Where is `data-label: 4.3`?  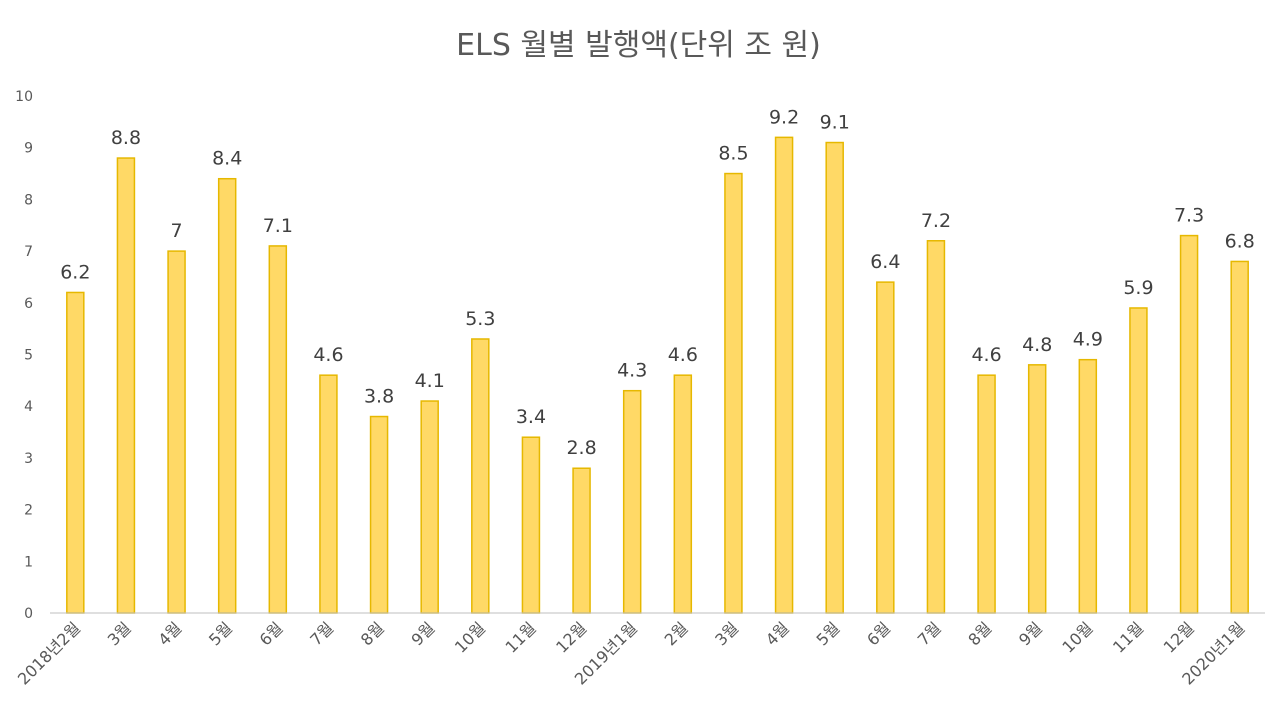
data-label: 4.3 is located at coordinates (632, 371).